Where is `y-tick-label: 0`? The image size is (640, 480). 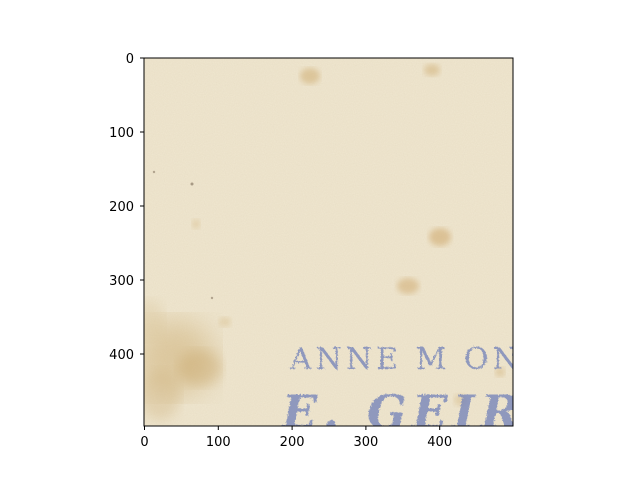 y-tick-label: 0 is located at coordinates (130, 59).